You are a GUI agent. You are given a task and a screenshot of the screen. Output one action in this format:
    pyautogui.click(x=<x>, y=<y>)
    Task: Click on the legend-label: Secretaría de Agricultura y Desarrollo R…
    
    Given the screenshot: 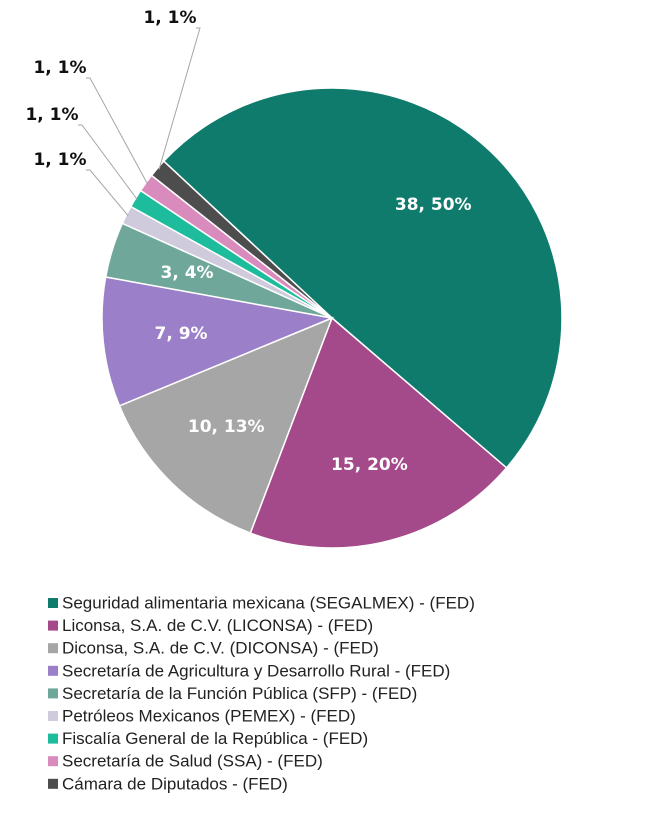 What is the action you would take?
    pyautogui.click(x=256, y=670)
    